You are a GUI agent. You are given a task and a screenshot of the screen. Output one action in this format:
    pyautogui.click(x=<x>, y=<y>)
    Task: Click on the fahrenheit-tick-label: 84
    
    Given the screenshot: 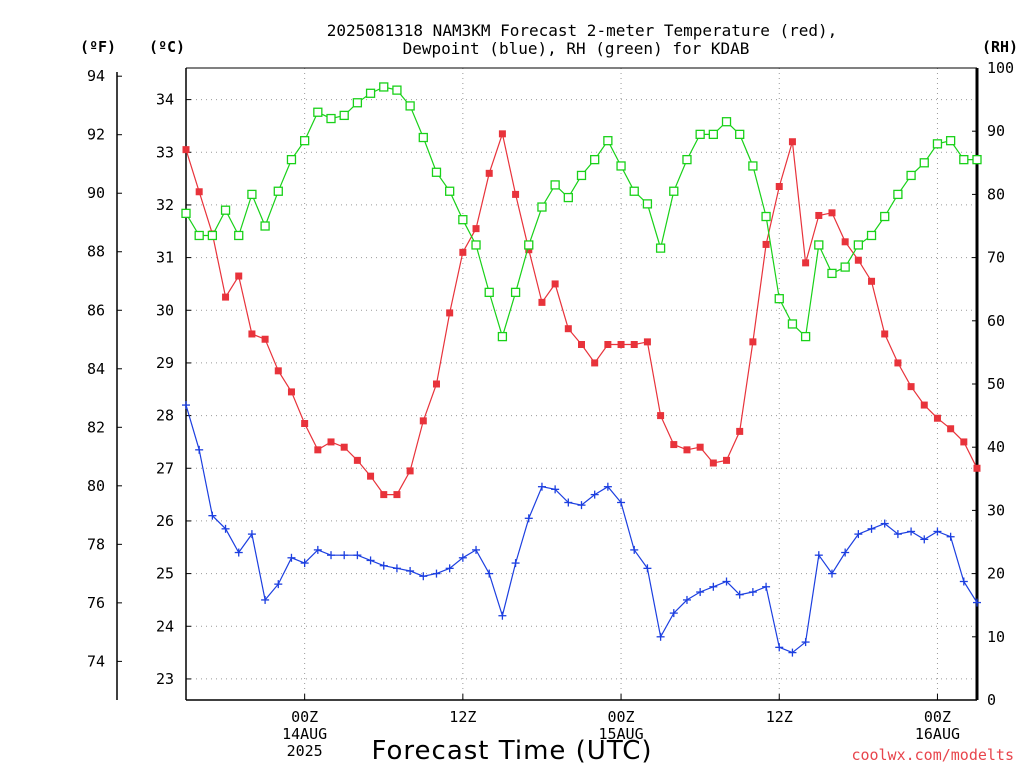 What is the action you would take?
    pyautogui.click(x=96, y=369)
    